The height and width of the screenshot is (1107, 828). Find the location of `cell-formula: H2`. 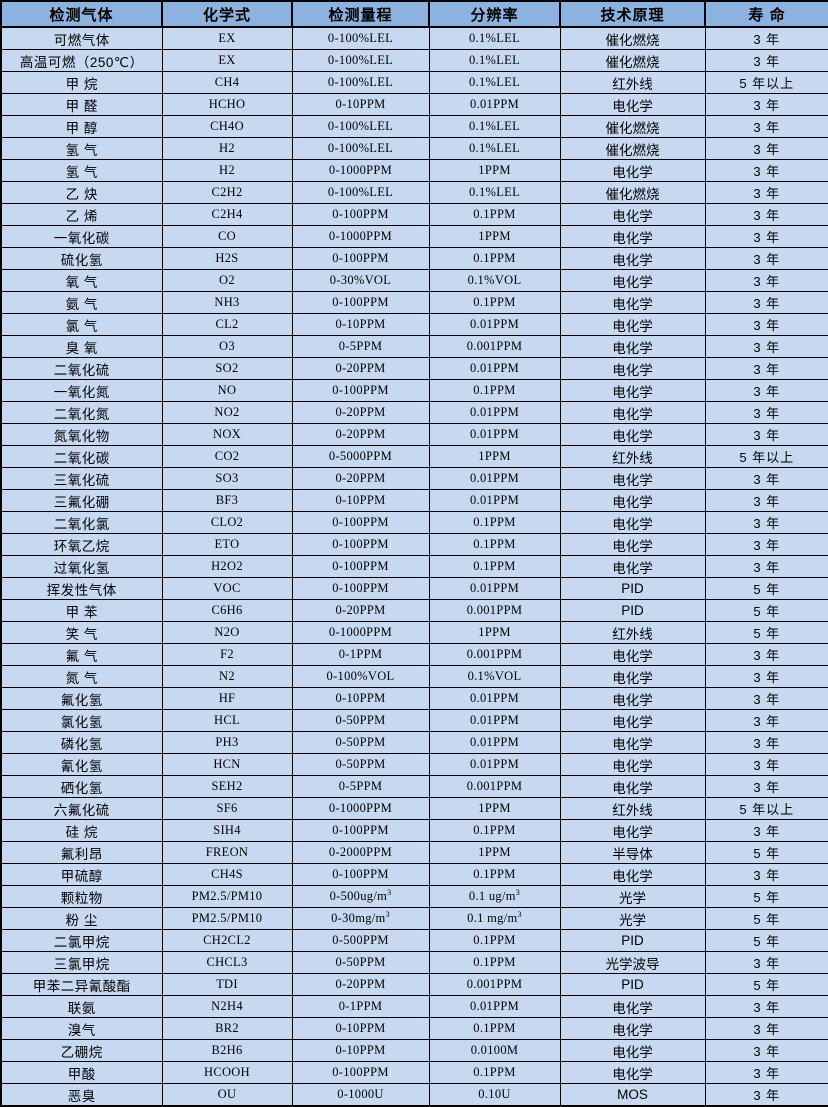

cell-formula: H2 is located at coordinates (227, 170).